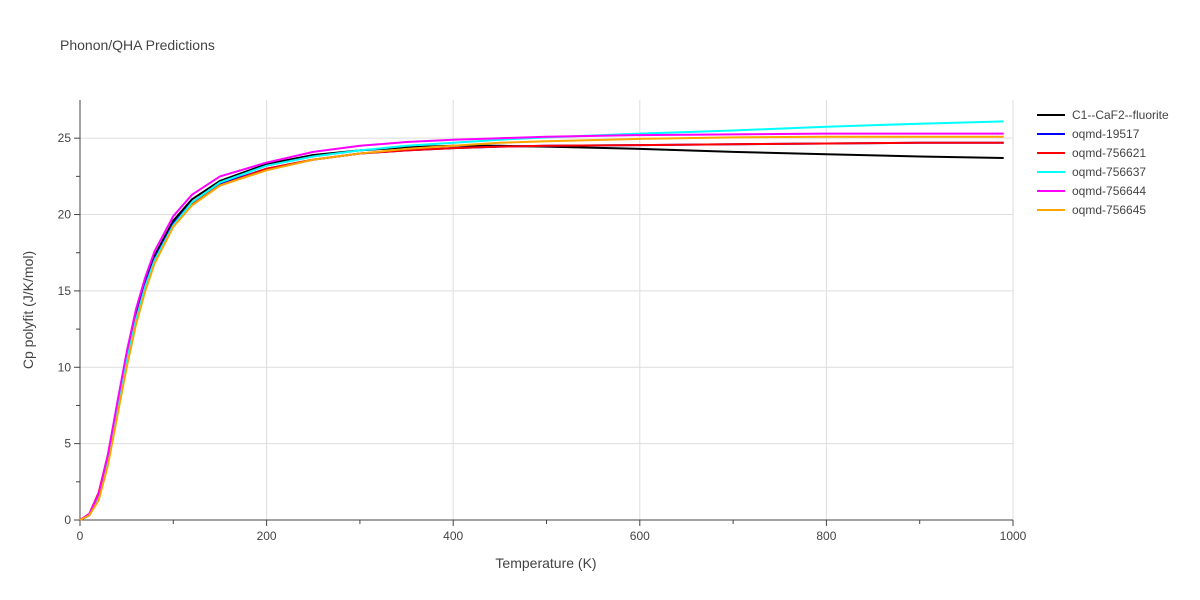 Image resolution: width=1200 pixels, height=600 pixels. What do you see at coordinates (137, 45) in the screenshot?
I see `chart-title: Phonon/QHA Predictions` at bounding box center [137, 45].